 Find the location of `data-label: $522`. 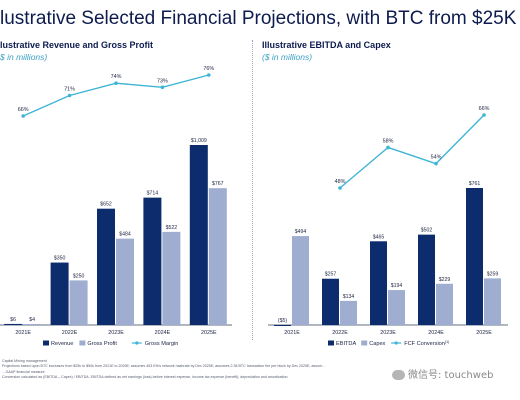

data-label: $522 is located at coordinates (172, 228).